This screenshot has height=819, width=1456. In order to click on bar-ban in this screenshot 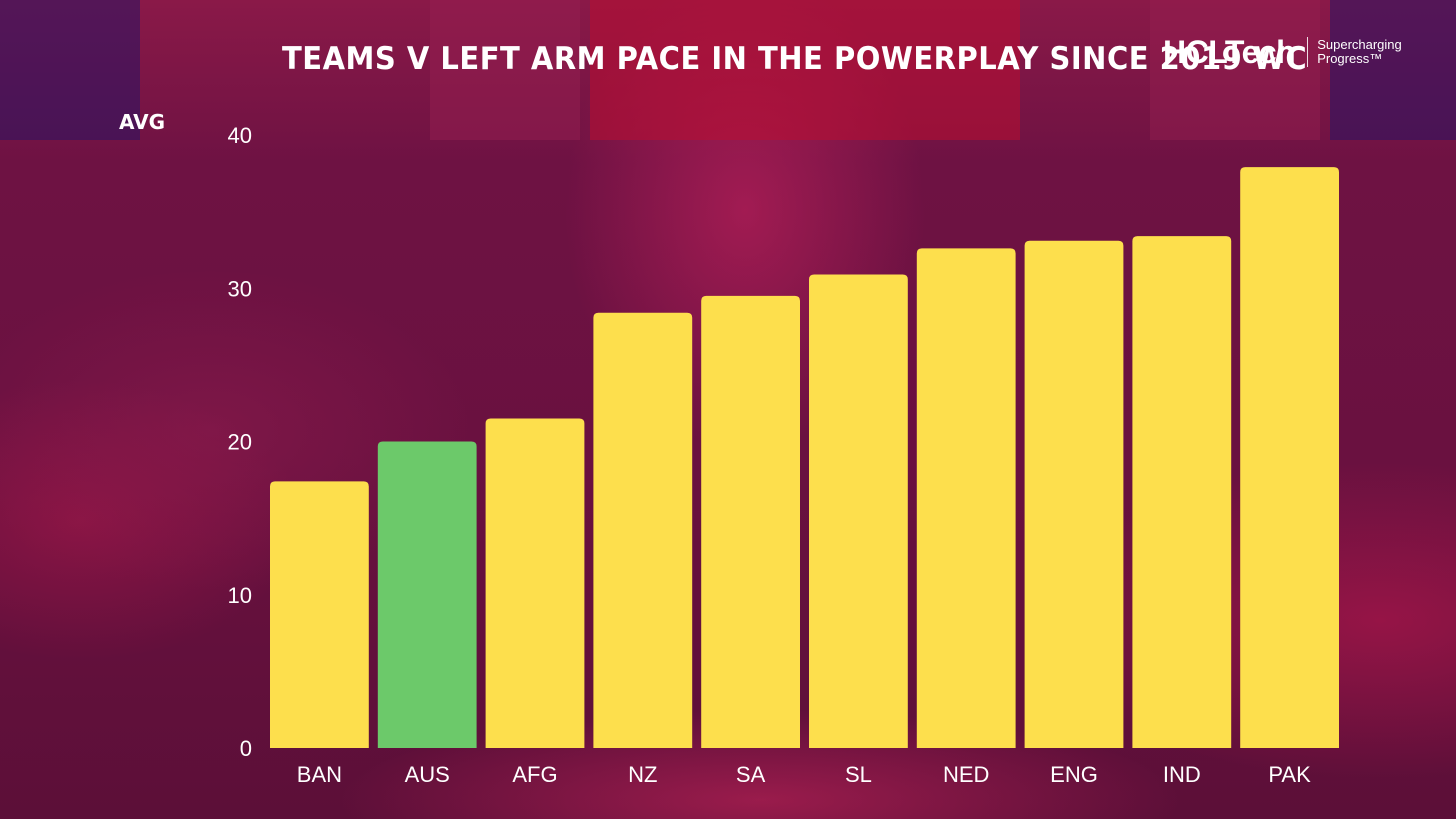, I will do `click(319, 614)`.